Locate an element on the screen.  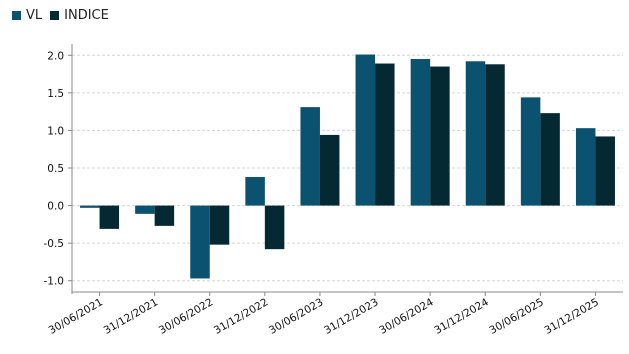
y-tick-label-2: 0.0 is located at coordinates (55, 207).